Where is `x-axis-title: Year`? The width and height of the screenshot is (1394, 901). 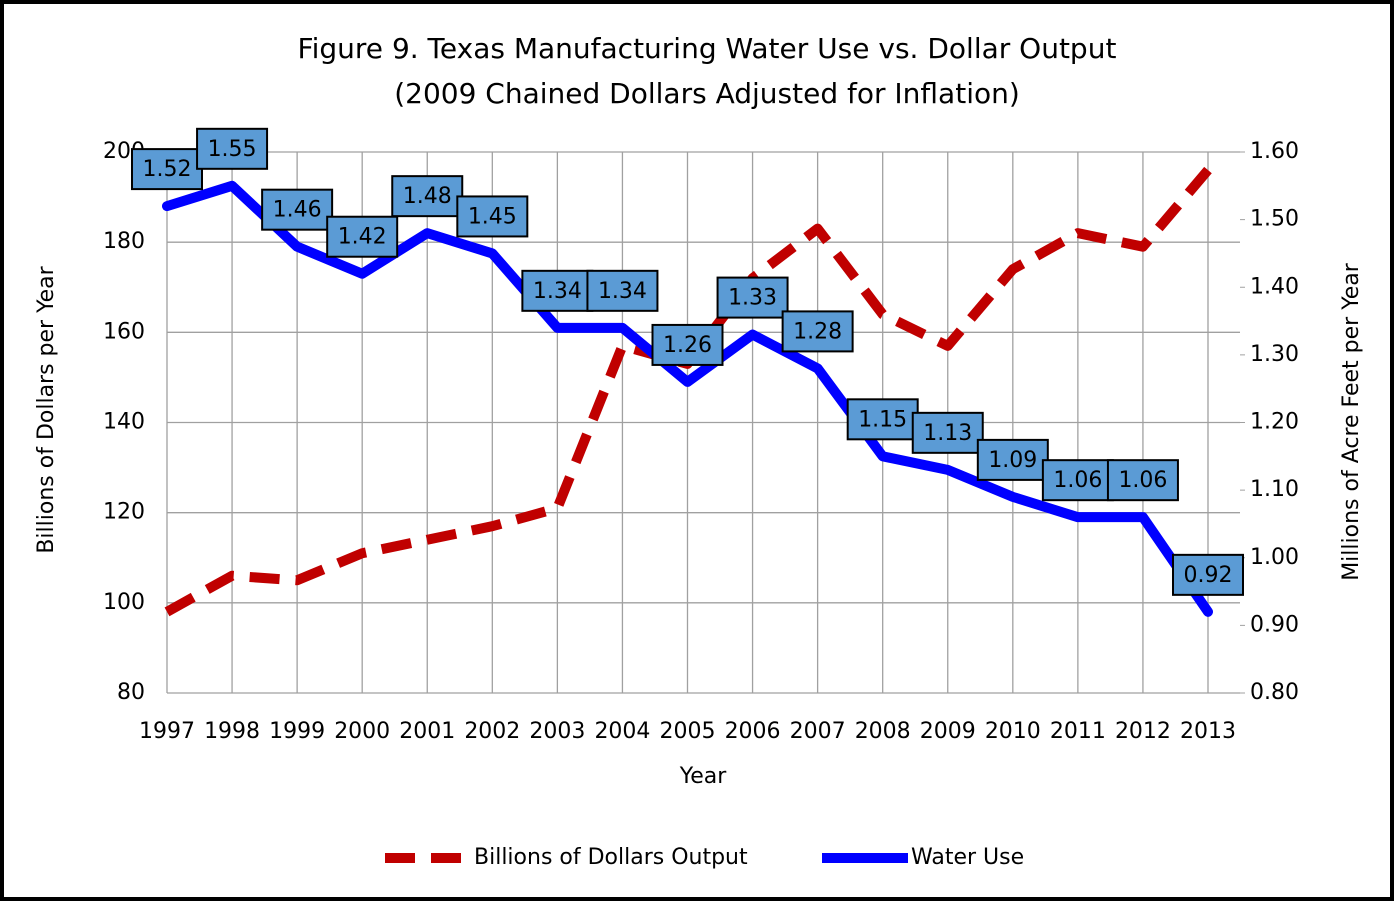
x-axis-title: Year is located at coordinates (703, 776).